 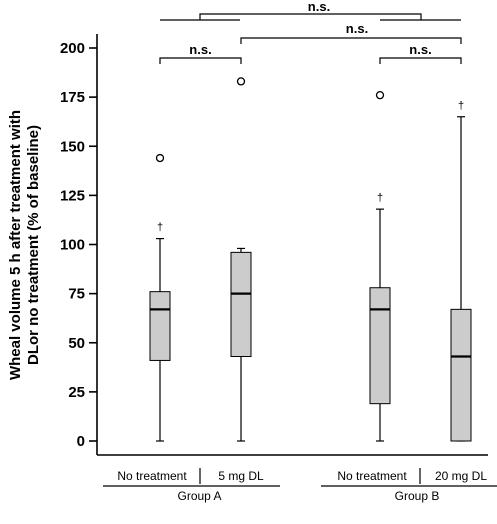 What do you see at coordinates (72, 195) in the screenshot?
I see `y-tick-label: 125` at bounding box center [72, 195].